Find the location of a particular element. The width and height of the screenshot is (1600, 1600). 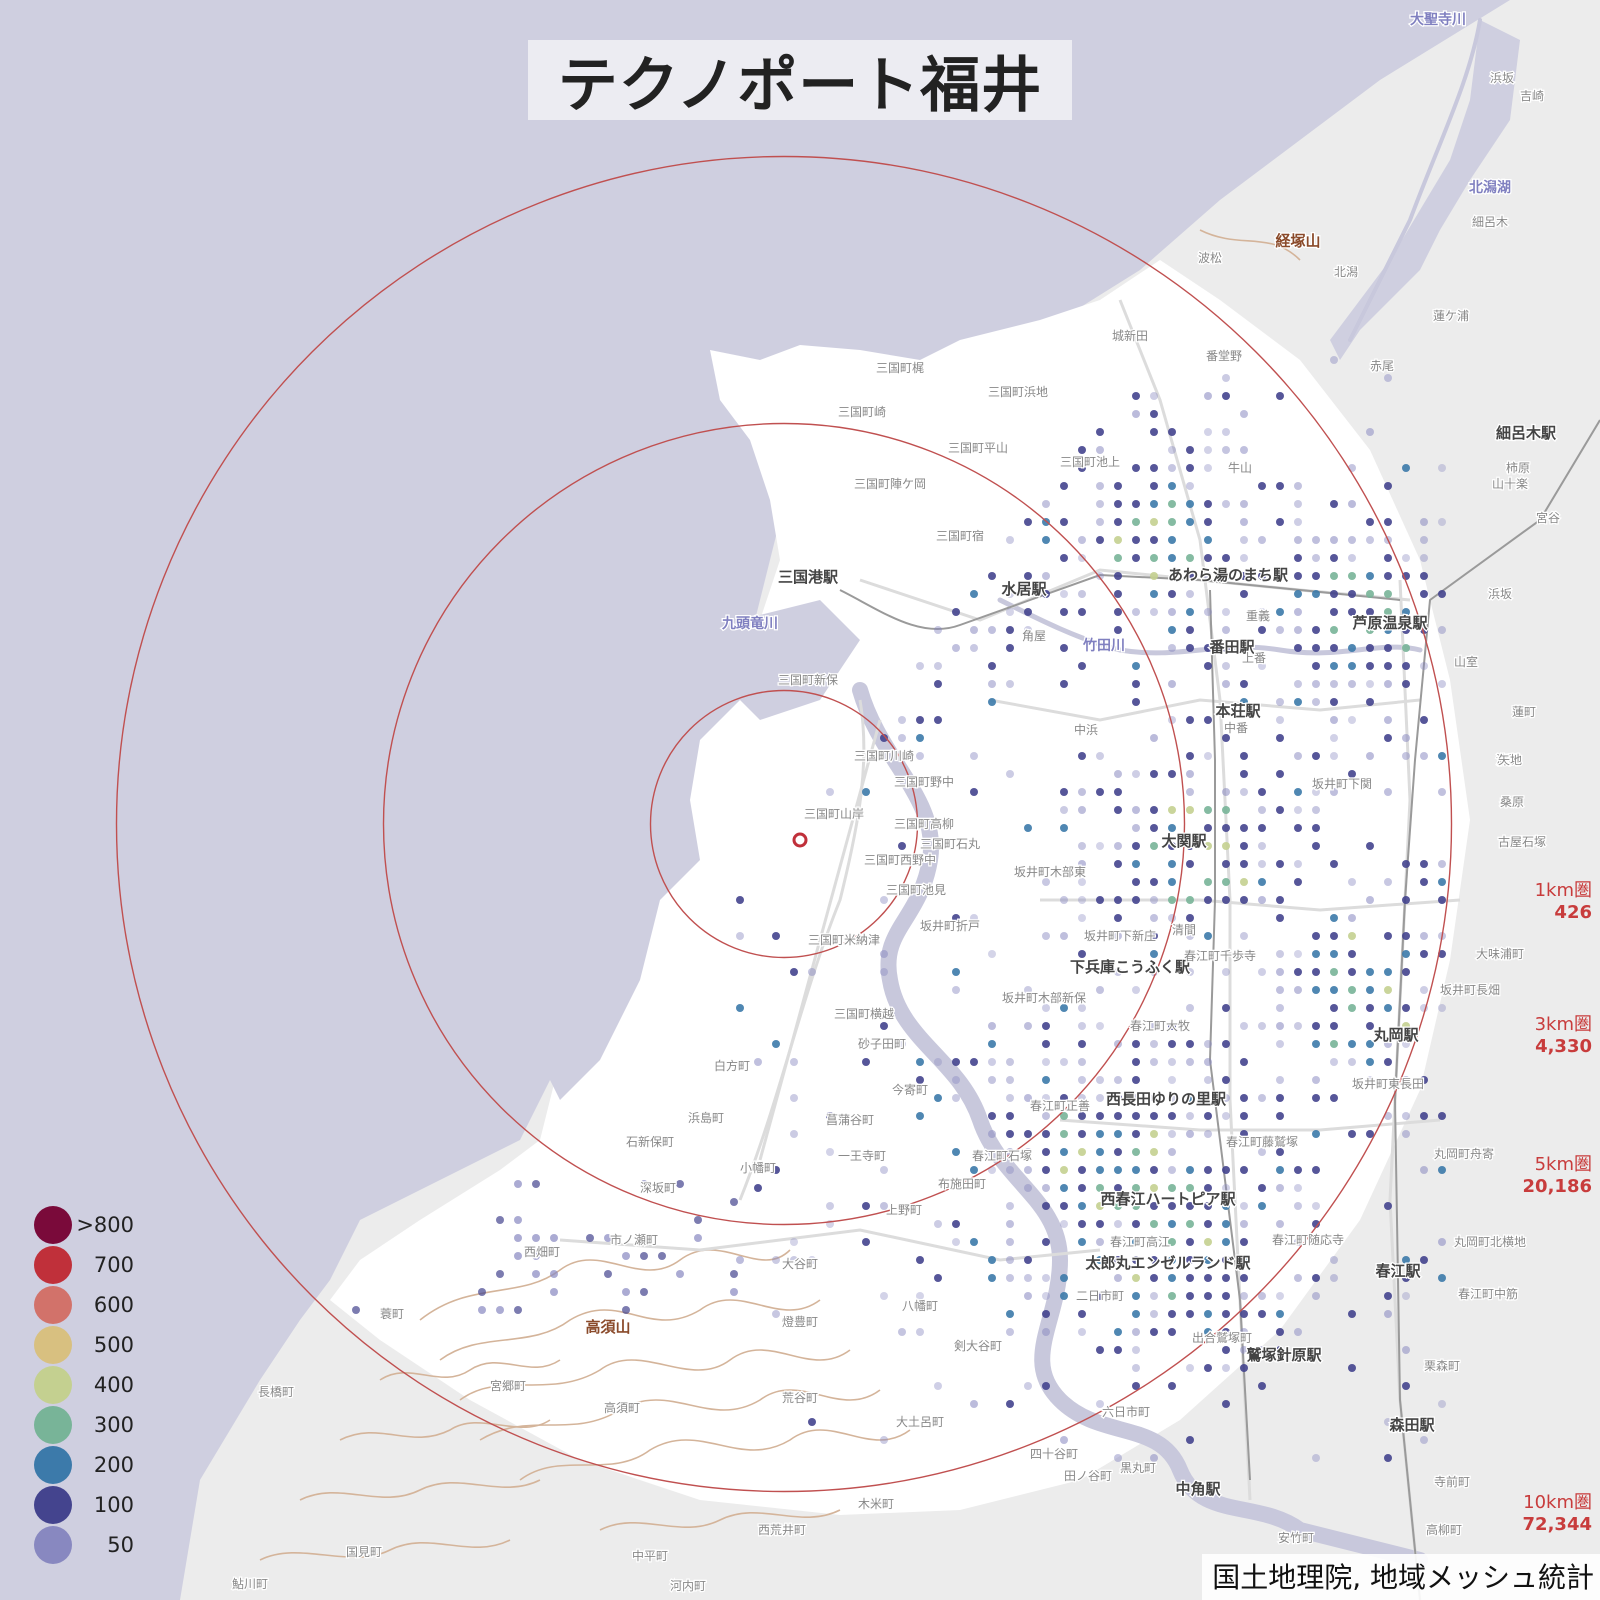

area-label: 波松 is located at coordinates (1210, 258).